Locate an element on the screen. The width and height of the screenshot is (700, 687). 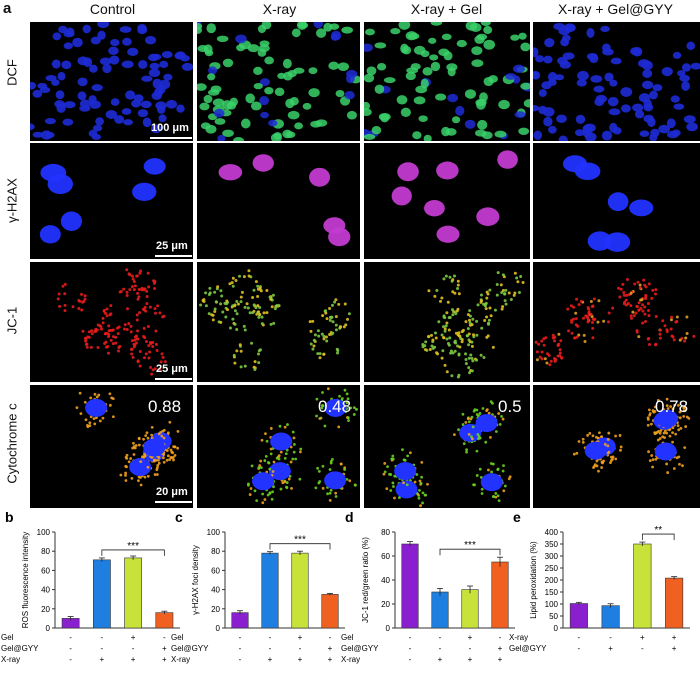
image-cyto-control is located at coordinates (111, 446).